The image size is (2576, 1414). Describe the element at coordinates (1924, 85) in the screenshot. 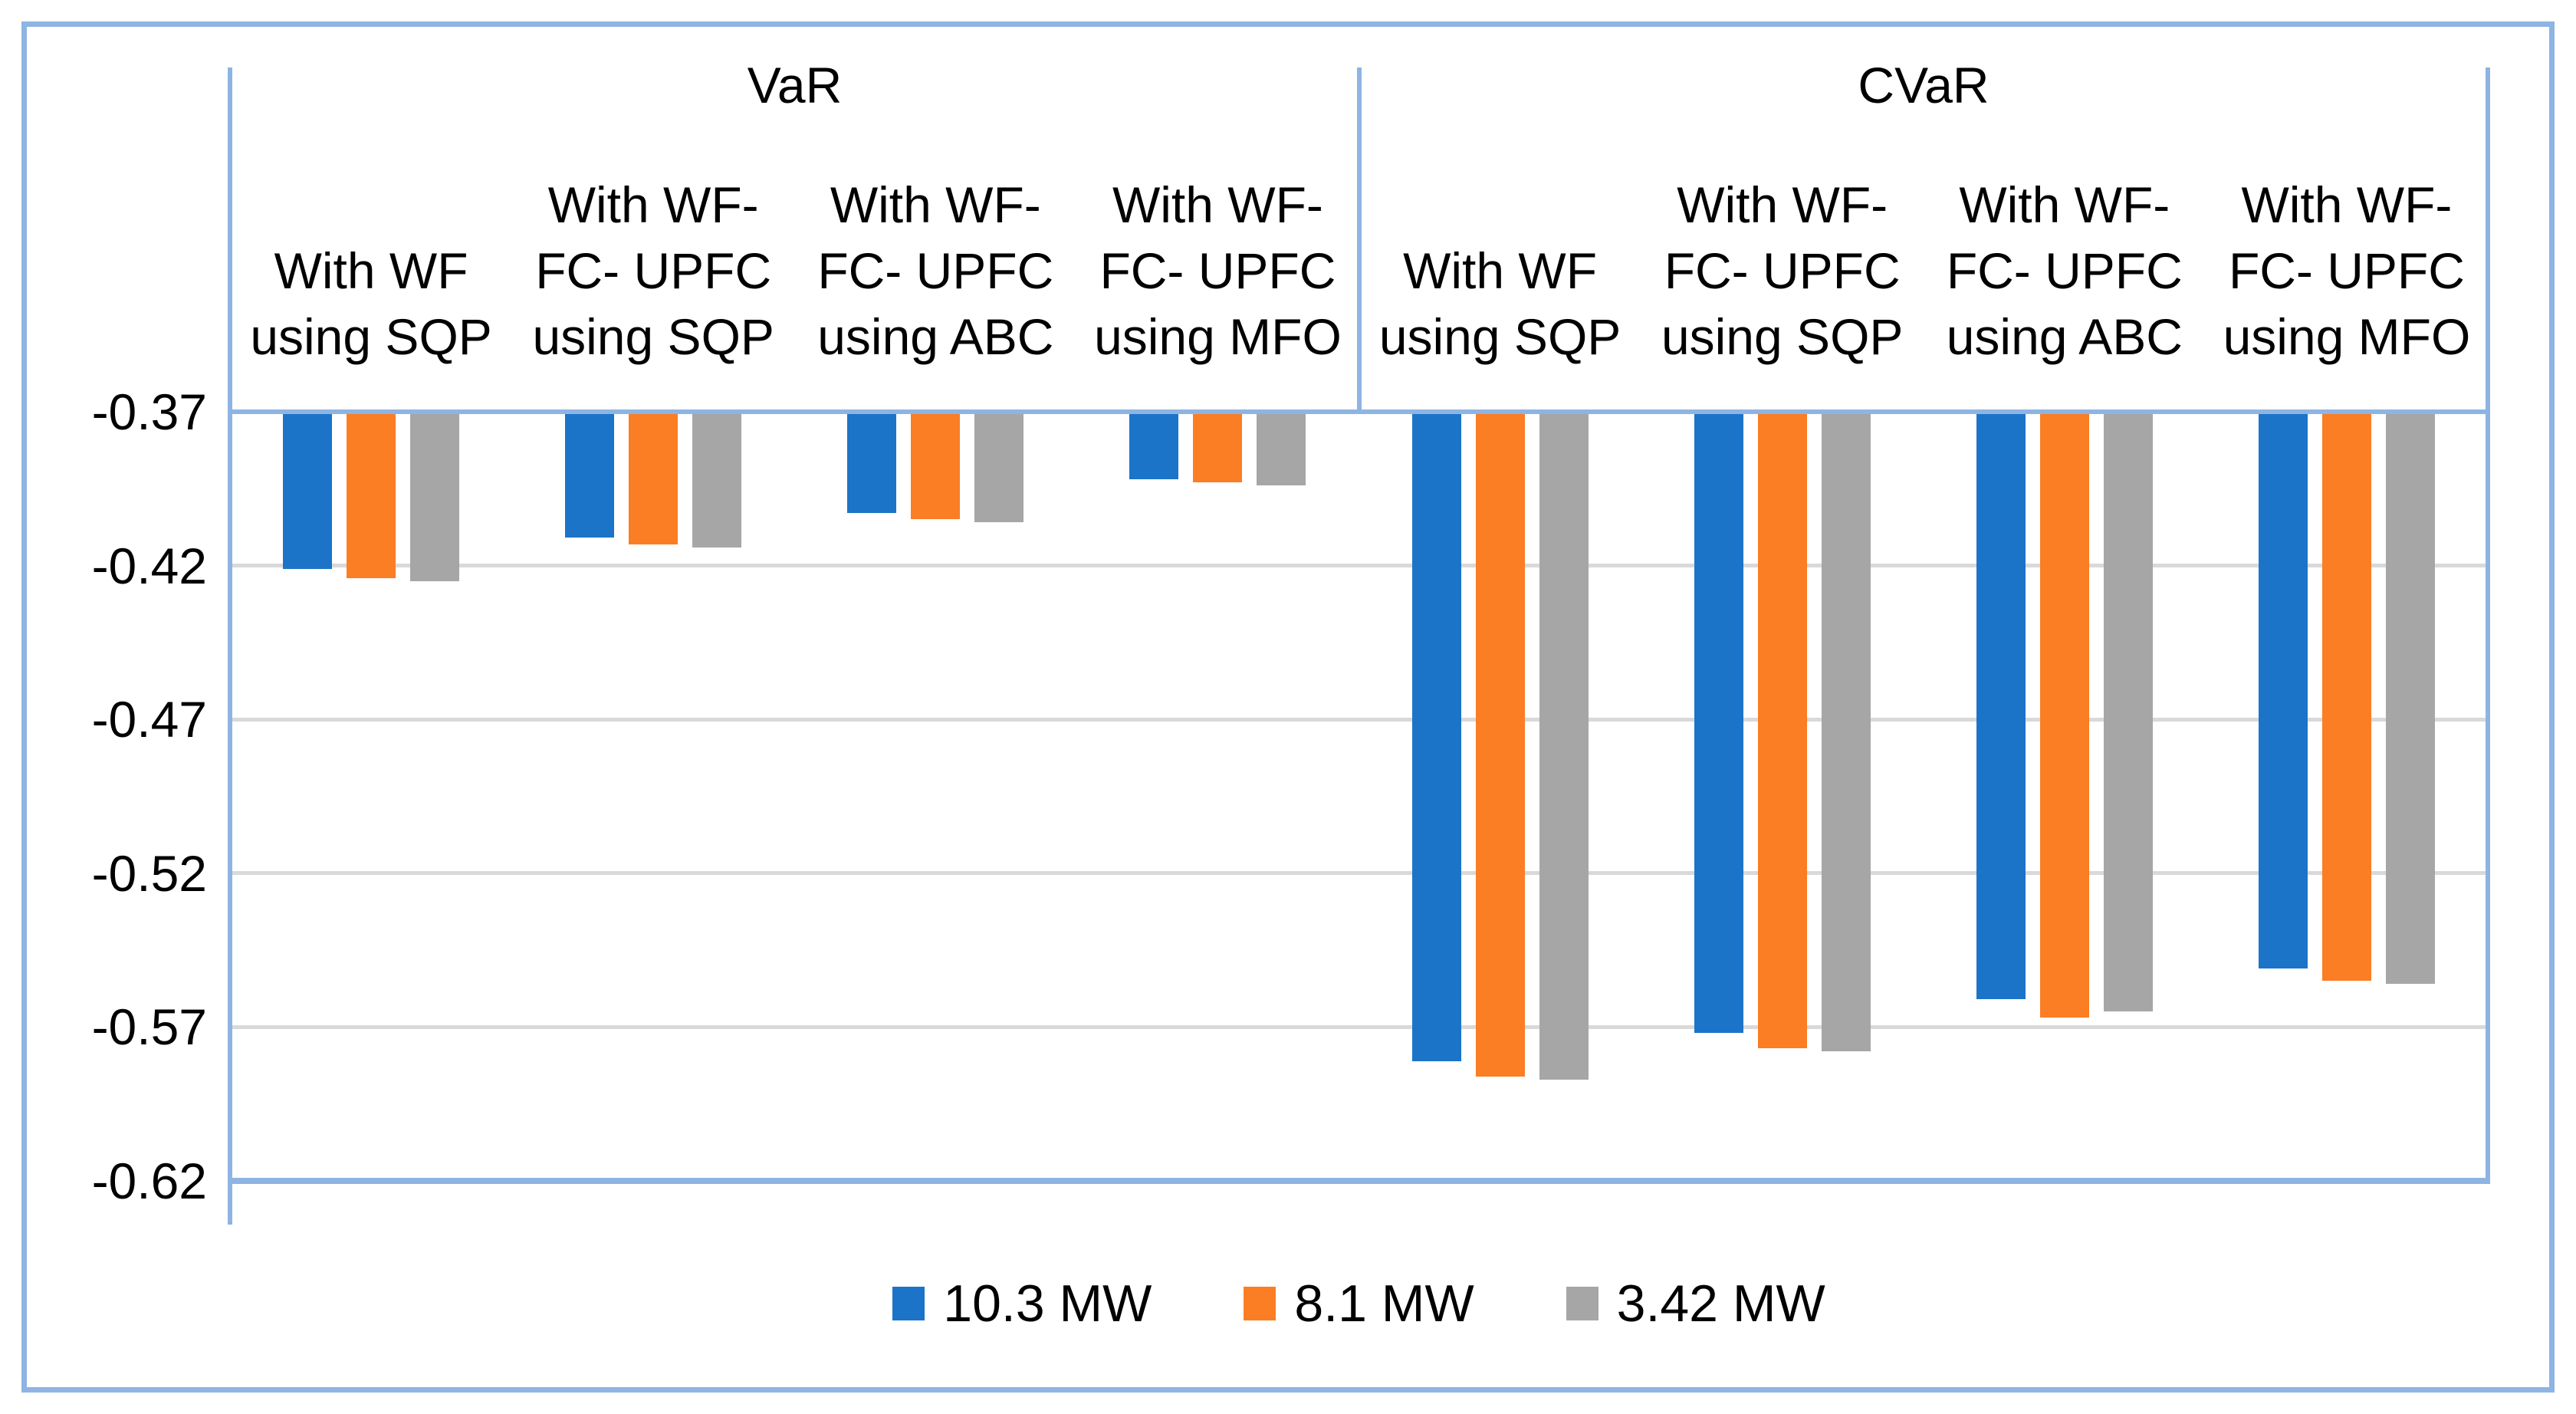

I see `group-header-cvar: CVaR` at that location.